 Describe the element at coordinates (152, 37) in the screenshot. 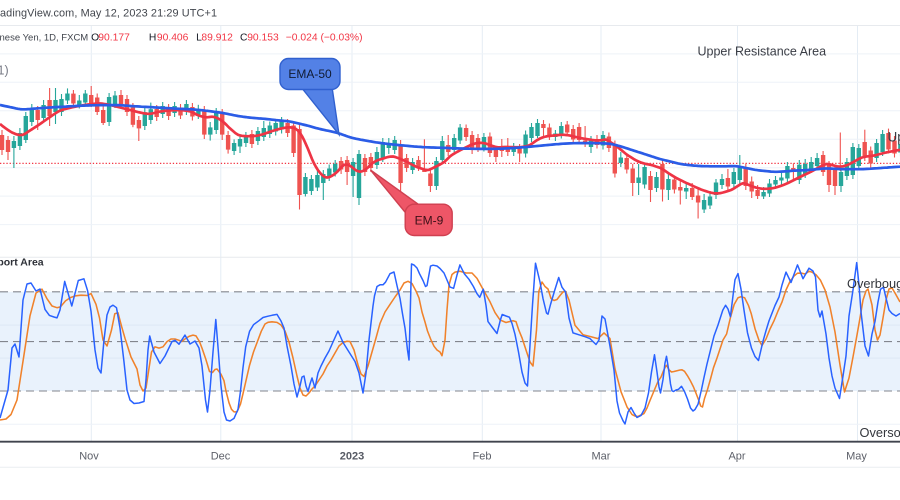

I see `svg-text: H` at that location.